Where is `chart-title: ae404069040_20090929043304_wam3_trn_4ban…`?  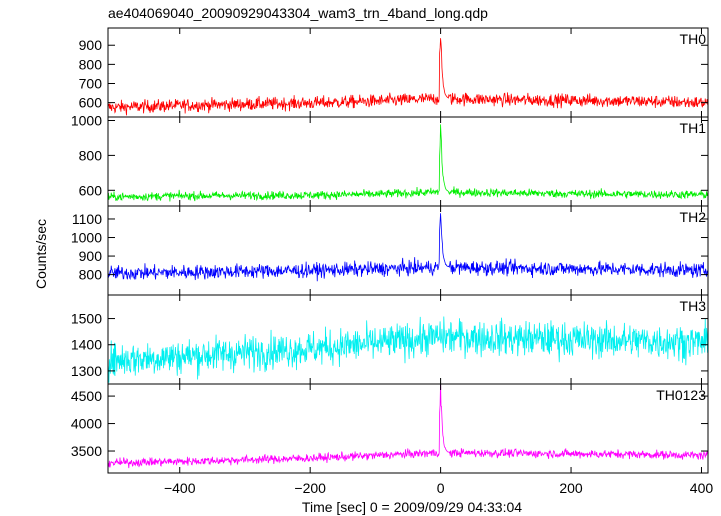
chart-title: ae404069040_20090929043304_wam3_trn_4ban… is located at coordinates (298, 13).